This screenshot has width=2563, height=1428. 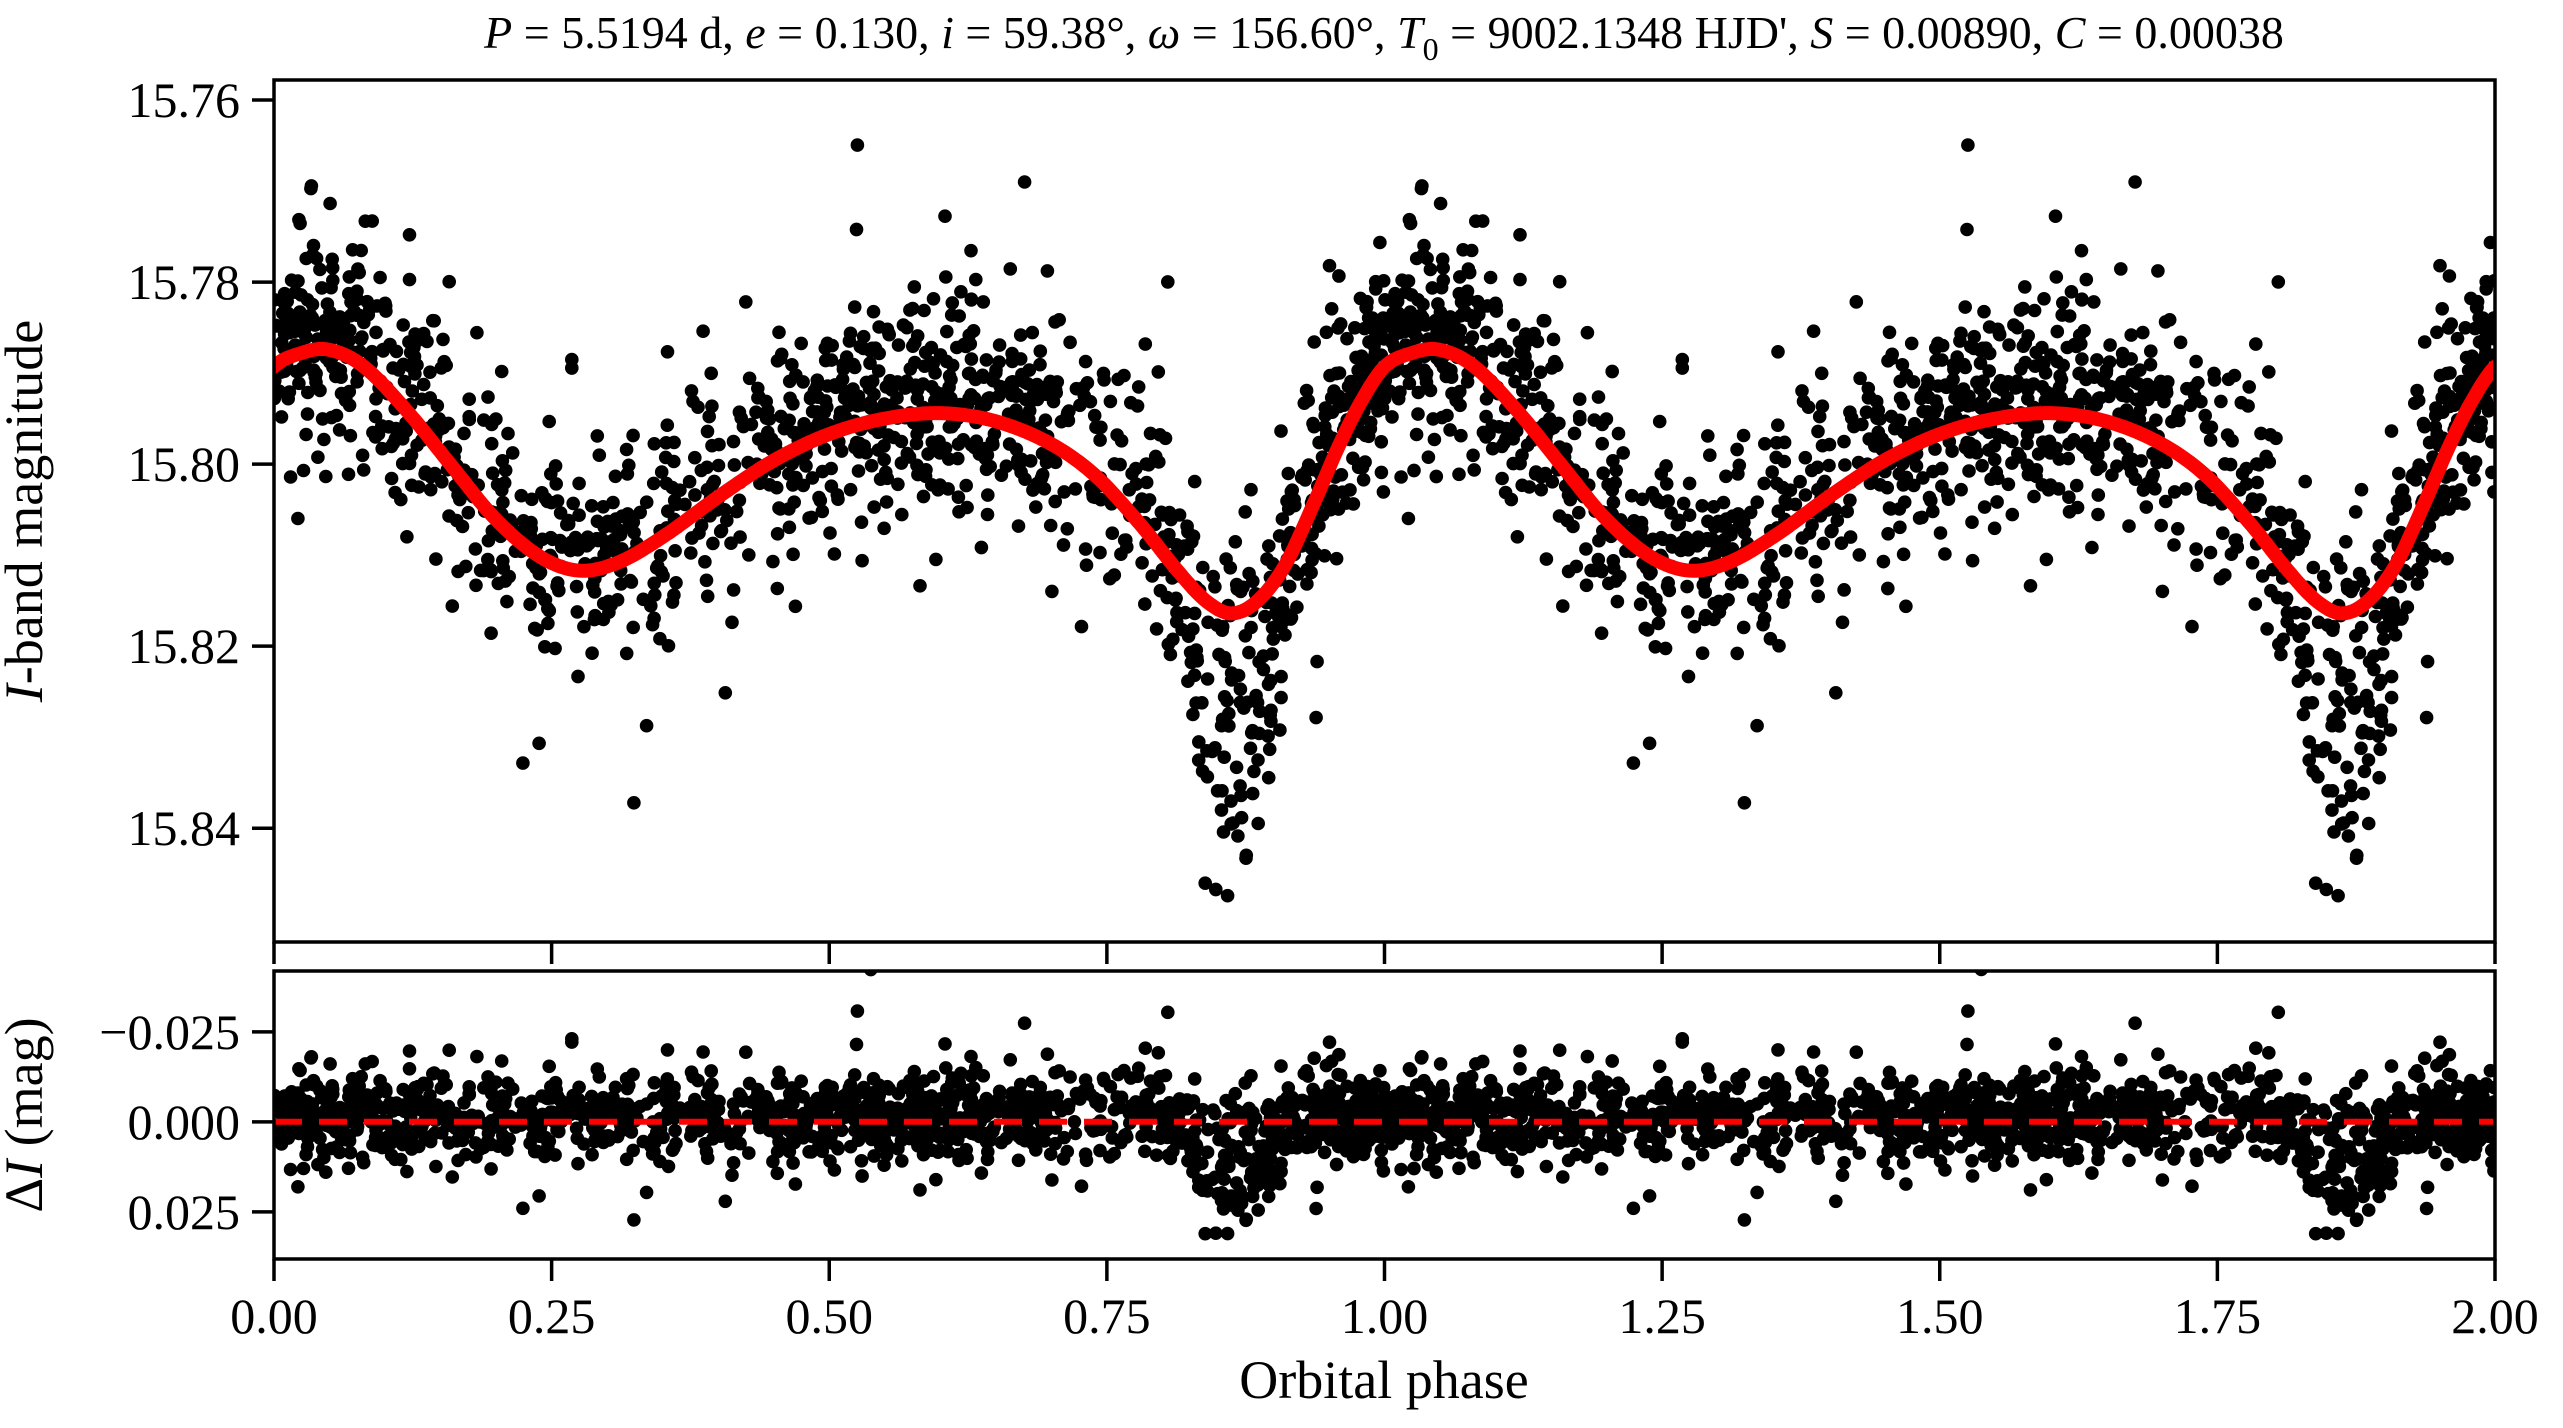 What do you see at coordinates (184, 1122) in the screenshot?
I see `y-tick-label: 0.000` at bounding box center [184, 1122].